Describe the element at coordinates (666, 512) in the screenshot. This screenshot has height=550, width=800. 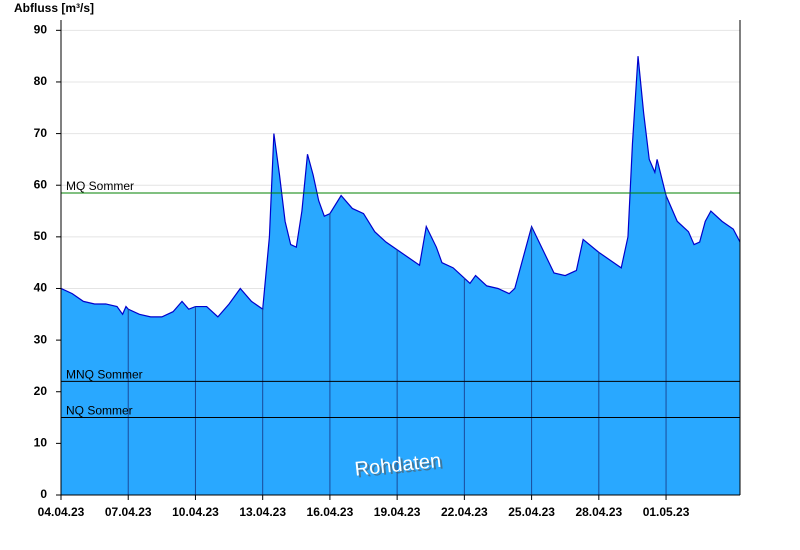
I see `x-tick-label: 01.05.23` at that location.